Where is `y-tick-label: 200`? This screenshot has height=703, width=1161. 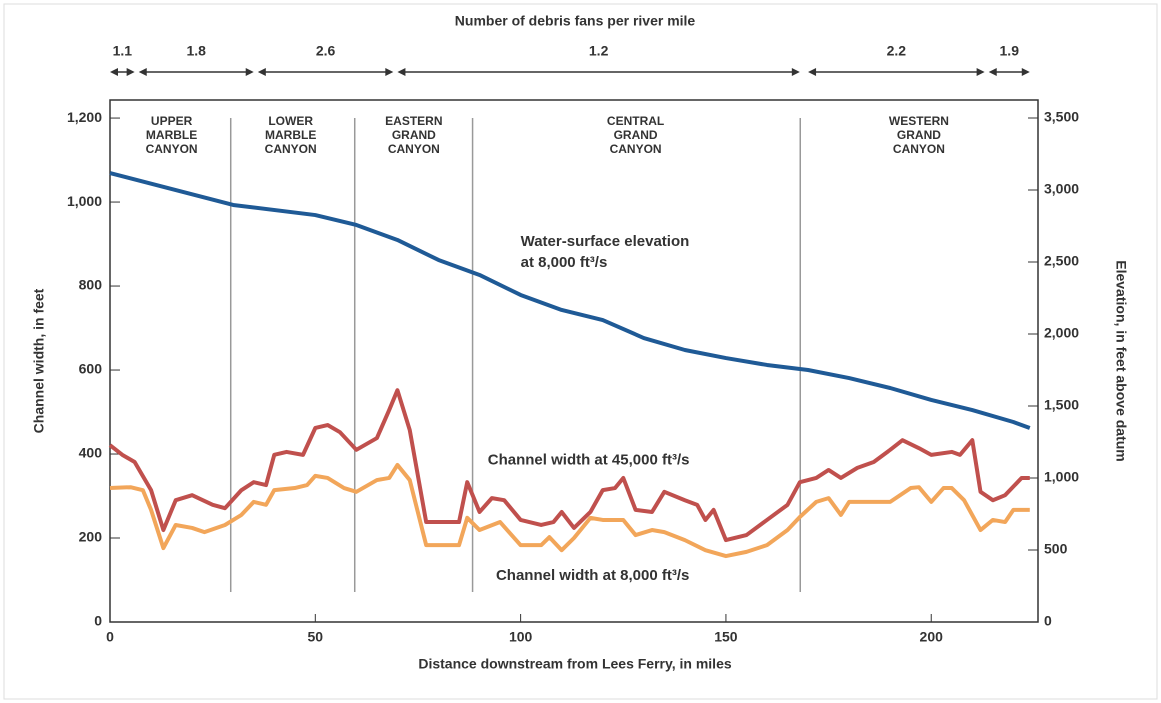
y-tick-label: 200 is located at coordinates (91, 537).